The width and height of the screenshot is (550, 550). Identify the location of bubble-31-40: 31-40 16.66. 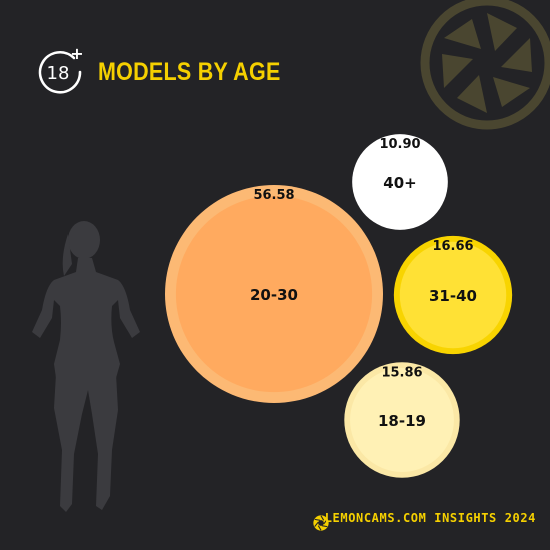
(453, 295).